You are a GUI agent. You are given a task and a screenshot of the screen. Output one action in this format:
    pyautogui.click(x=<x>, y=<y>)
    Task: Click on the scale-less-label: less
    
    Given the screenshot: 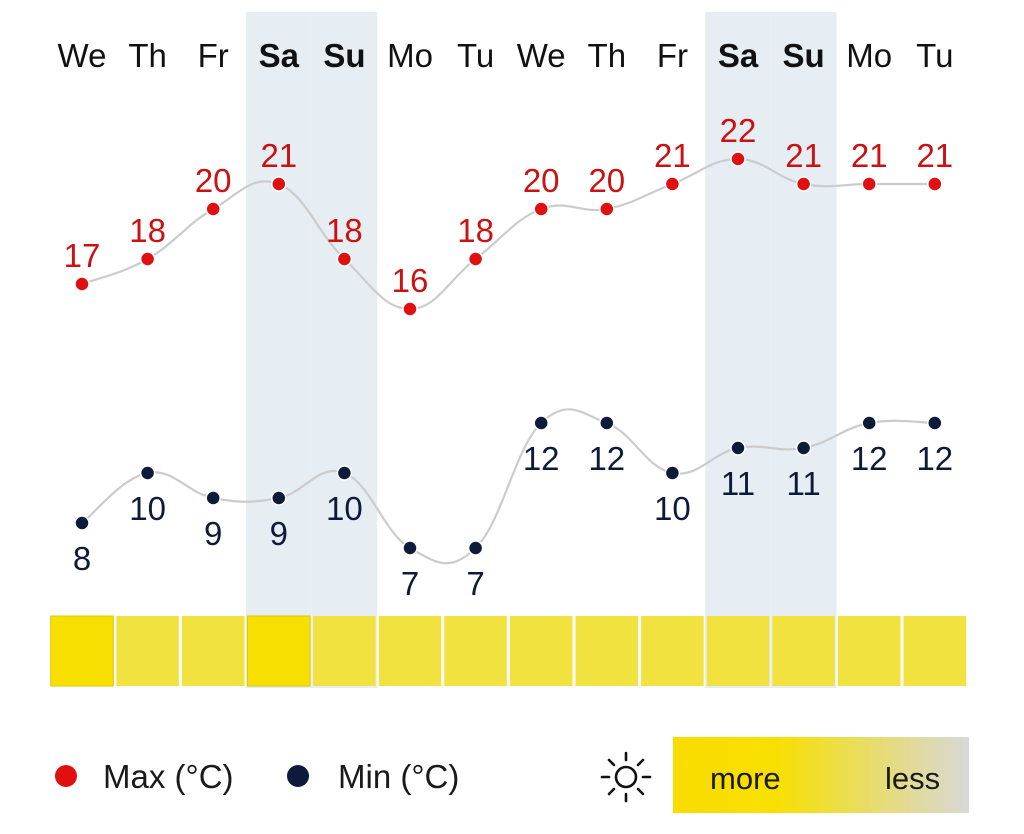 What is the action you would take?
    pyautogui.click(x=912, y=778)
    